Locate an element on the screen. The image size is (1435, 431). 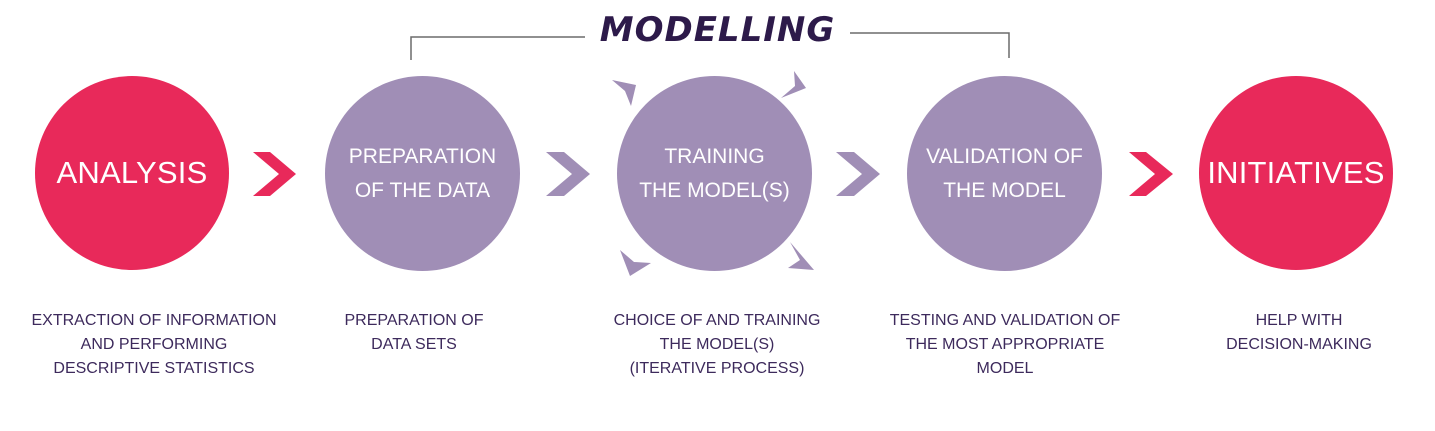
step-circle-analysis: ANALYSIS is located at coordinates (132, 173).